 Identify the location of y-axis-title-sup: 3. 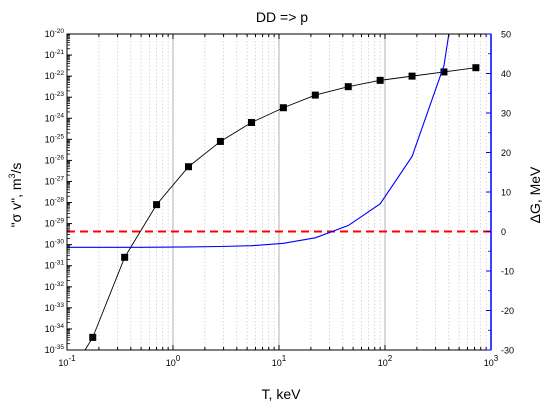
(12, 175).